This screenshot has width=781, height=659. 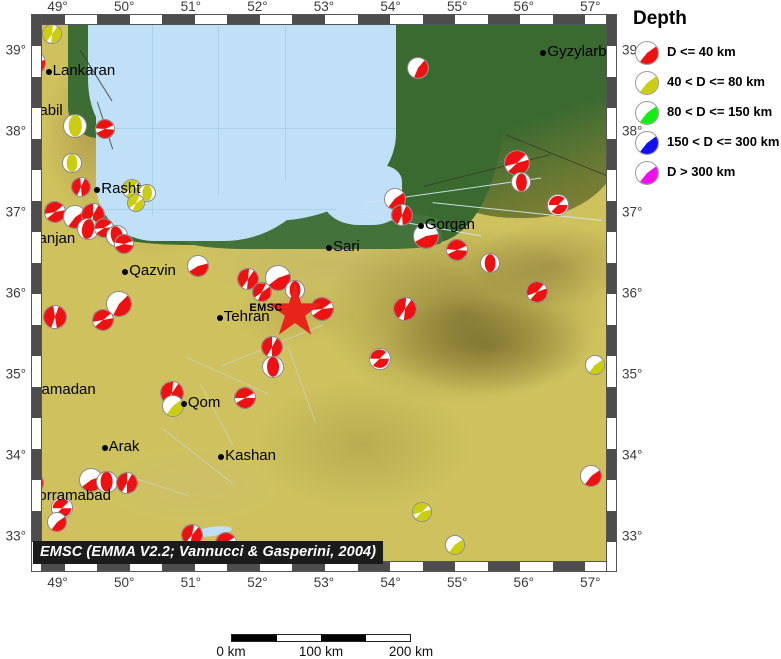 I want to click on legend-label: 150 < D <= 300 km, so click(x=723, y=141).